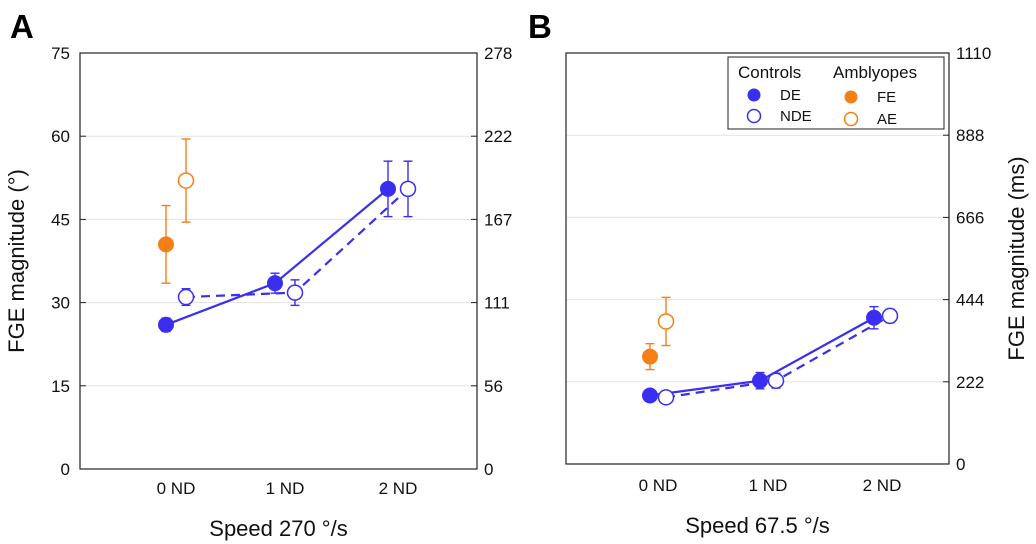 The height and width of the screenshot is (544, 1036). What do you see at coordinates (970, 135) in the screenshot?
I see `y2-tick-label: 888` at bounding box center [970, 135].